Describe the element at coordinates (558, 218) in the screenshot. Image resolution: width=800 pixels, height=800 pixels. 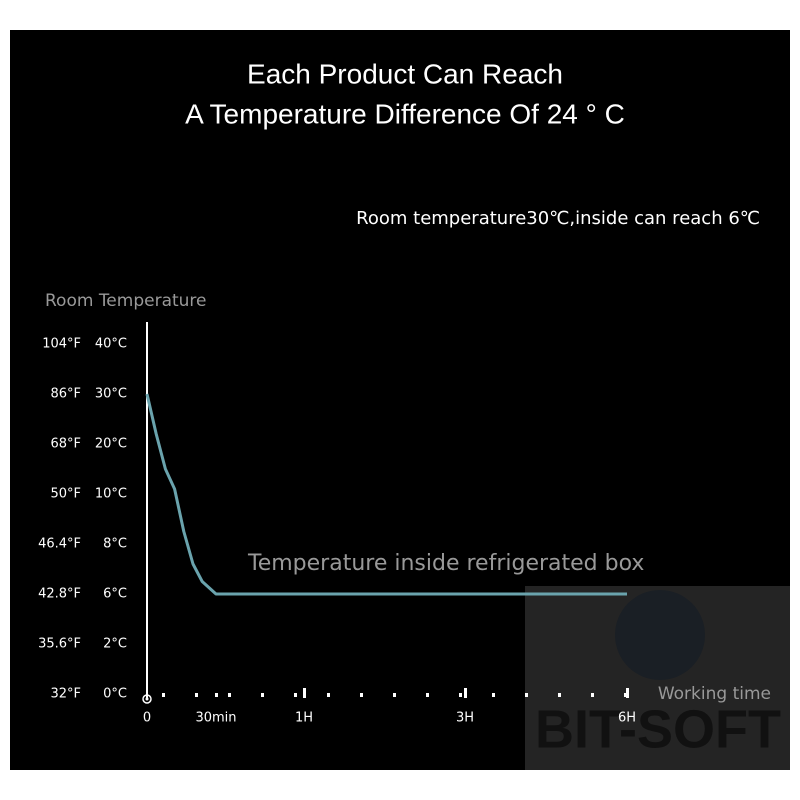
I see `note: Room temperature30℃,inside can reach 6℃` at that location.